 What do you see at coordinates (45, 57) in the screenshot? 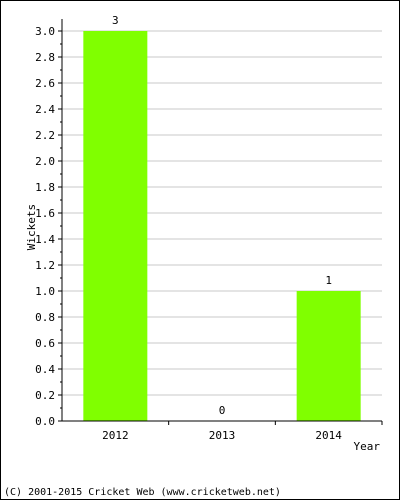
I see `y-tick-label: 2.8` at bounding box center [45, 57].